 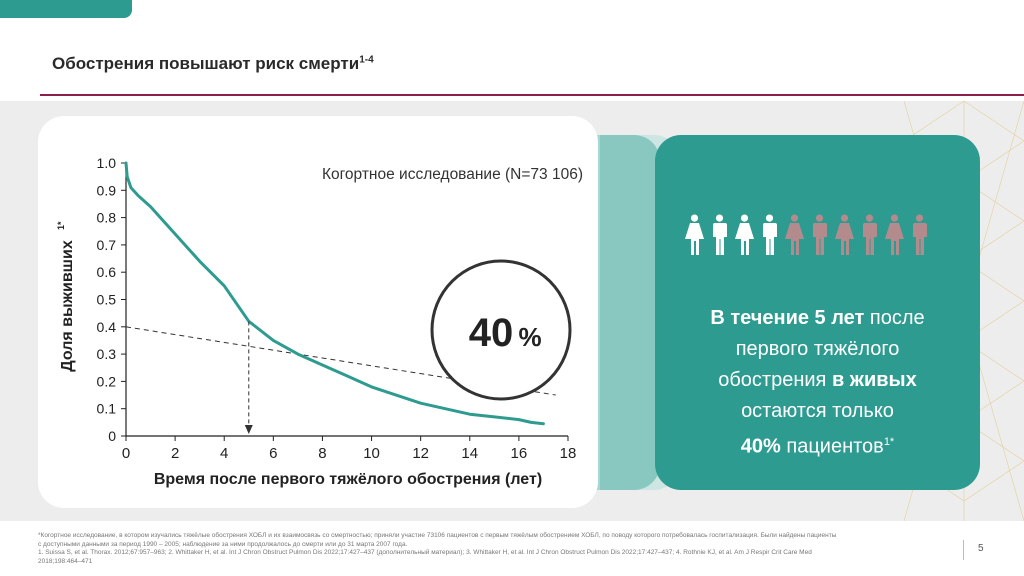 I want to click on x-tick-label: 14, so click(x=469, y=453).